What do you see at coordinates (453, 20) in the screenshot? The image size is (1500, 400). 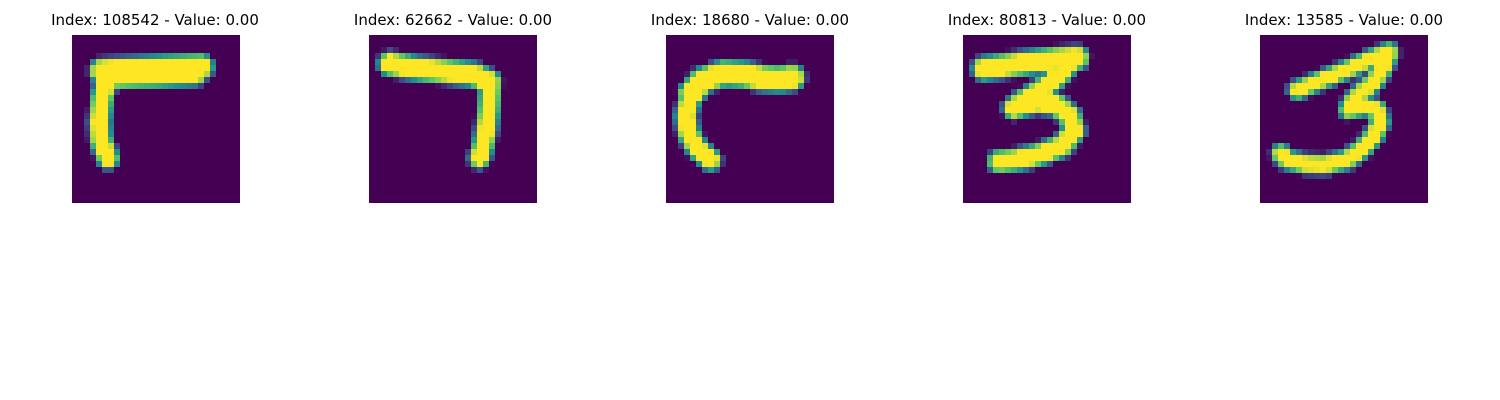 I see `panel-title: Index: 62662 - Value: 0.00` at bounding box center [453, 20].